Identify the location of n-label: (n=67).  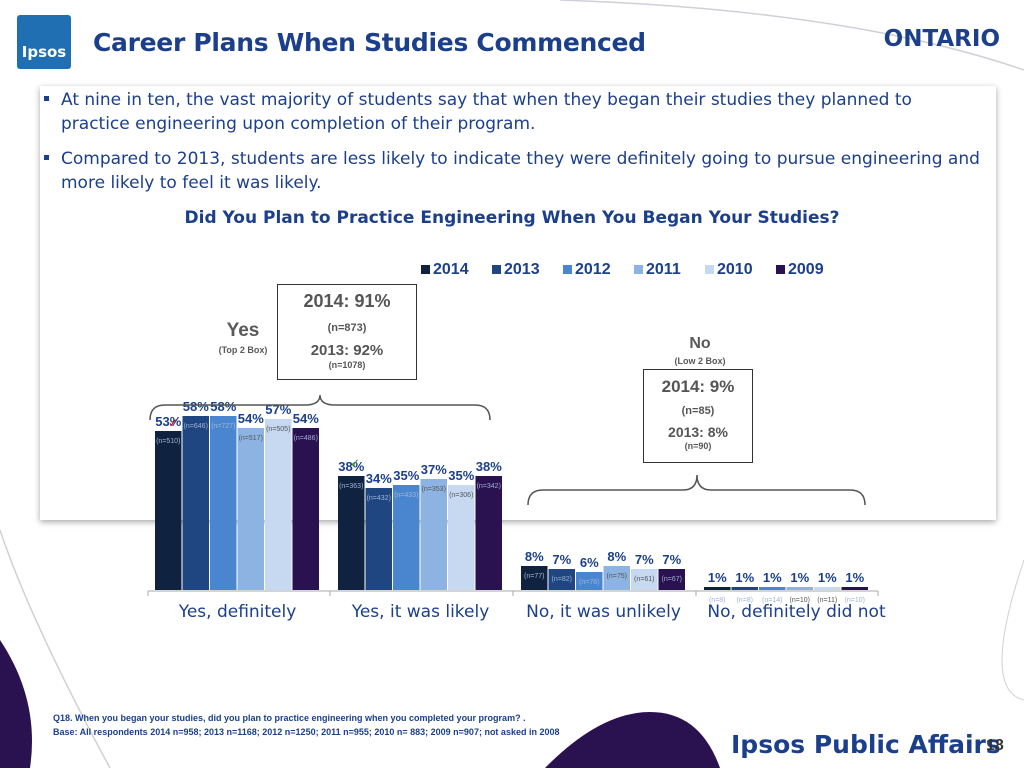
(672, 579).